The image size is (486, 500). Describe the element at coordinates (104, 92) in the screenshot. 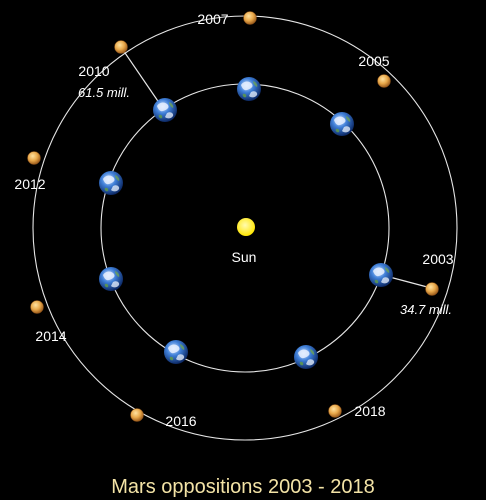

I see `distance-label-2010: 61.5 mill.` at that location.